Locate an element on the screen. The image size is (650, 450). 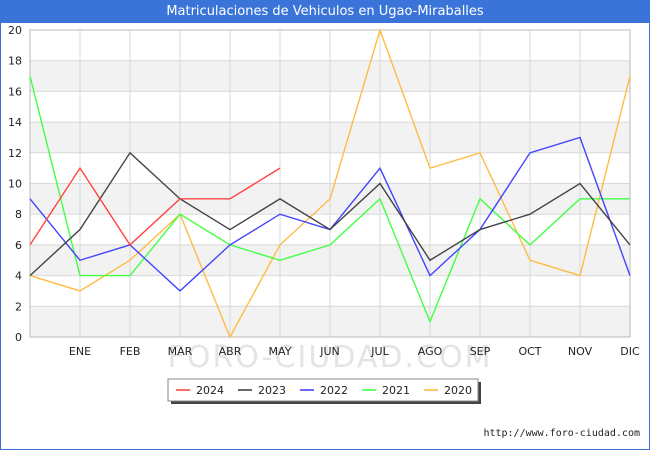
x-tick-label: AGO is located at coordinates (430, 351).